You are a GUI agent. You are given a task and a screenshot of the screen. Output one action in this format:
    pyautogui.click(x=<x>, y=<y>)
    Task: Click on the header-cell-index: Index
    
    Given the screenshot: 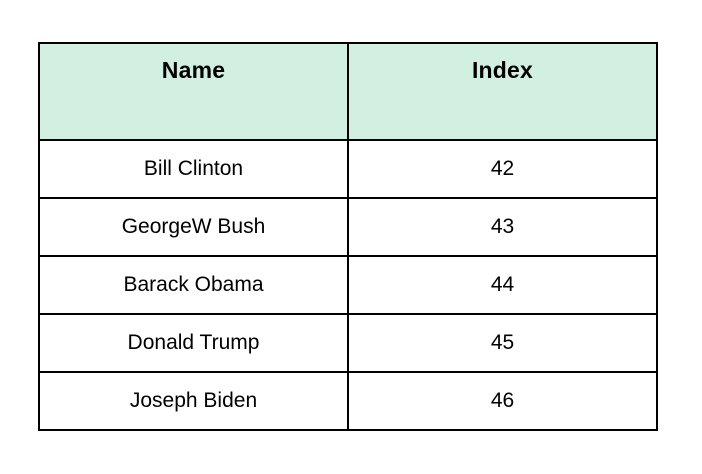 What is the action you would take?
    pyautogui.click(x=502, y=91)
    